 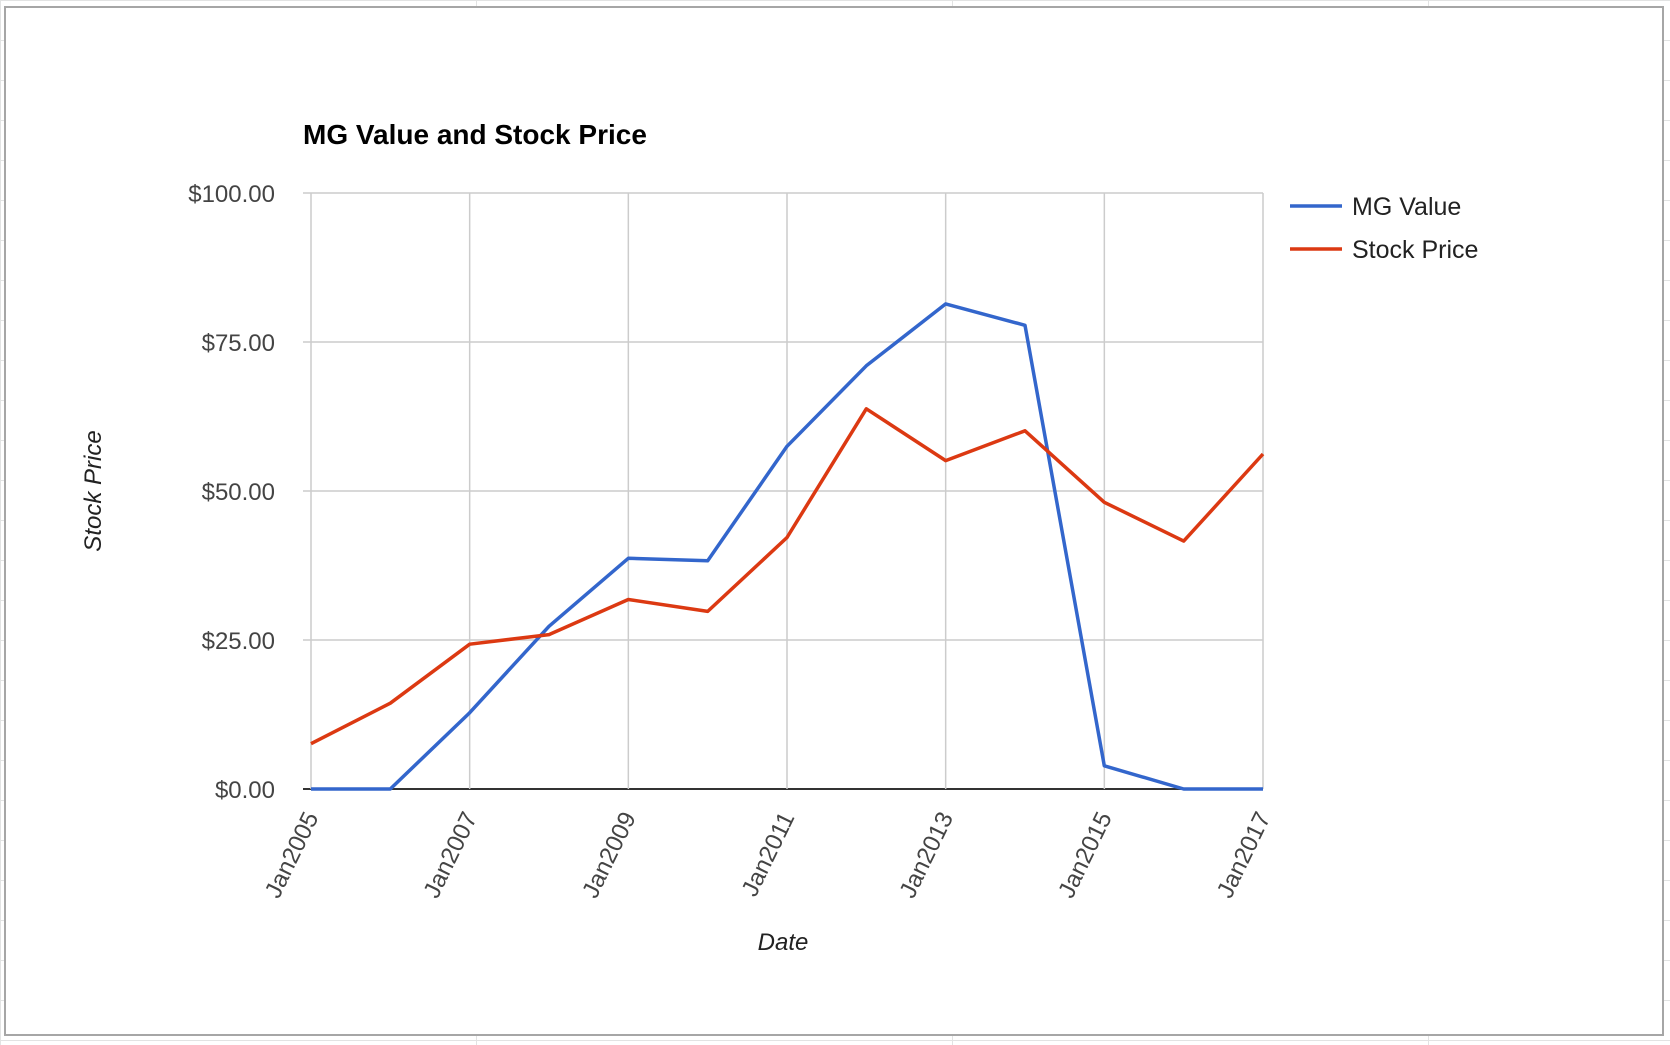 I want to click on legend-label: MG Value, so click(x=1406, y=207).